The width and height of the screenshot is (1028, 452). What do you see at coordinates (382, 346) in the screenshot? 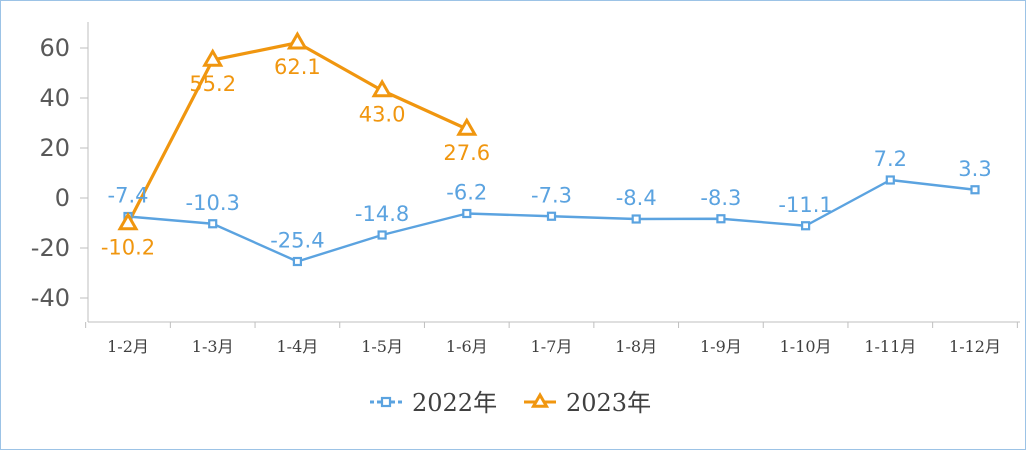
I see `x-tick-label: 1-5月` at bounding box center [382, 346].